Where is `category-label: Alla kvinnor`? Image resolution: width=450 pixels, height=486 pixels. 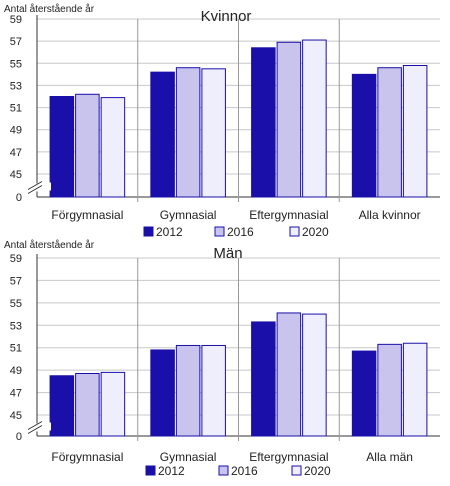
category-label: Alla kvinnor is located at coordinates (390, 215).